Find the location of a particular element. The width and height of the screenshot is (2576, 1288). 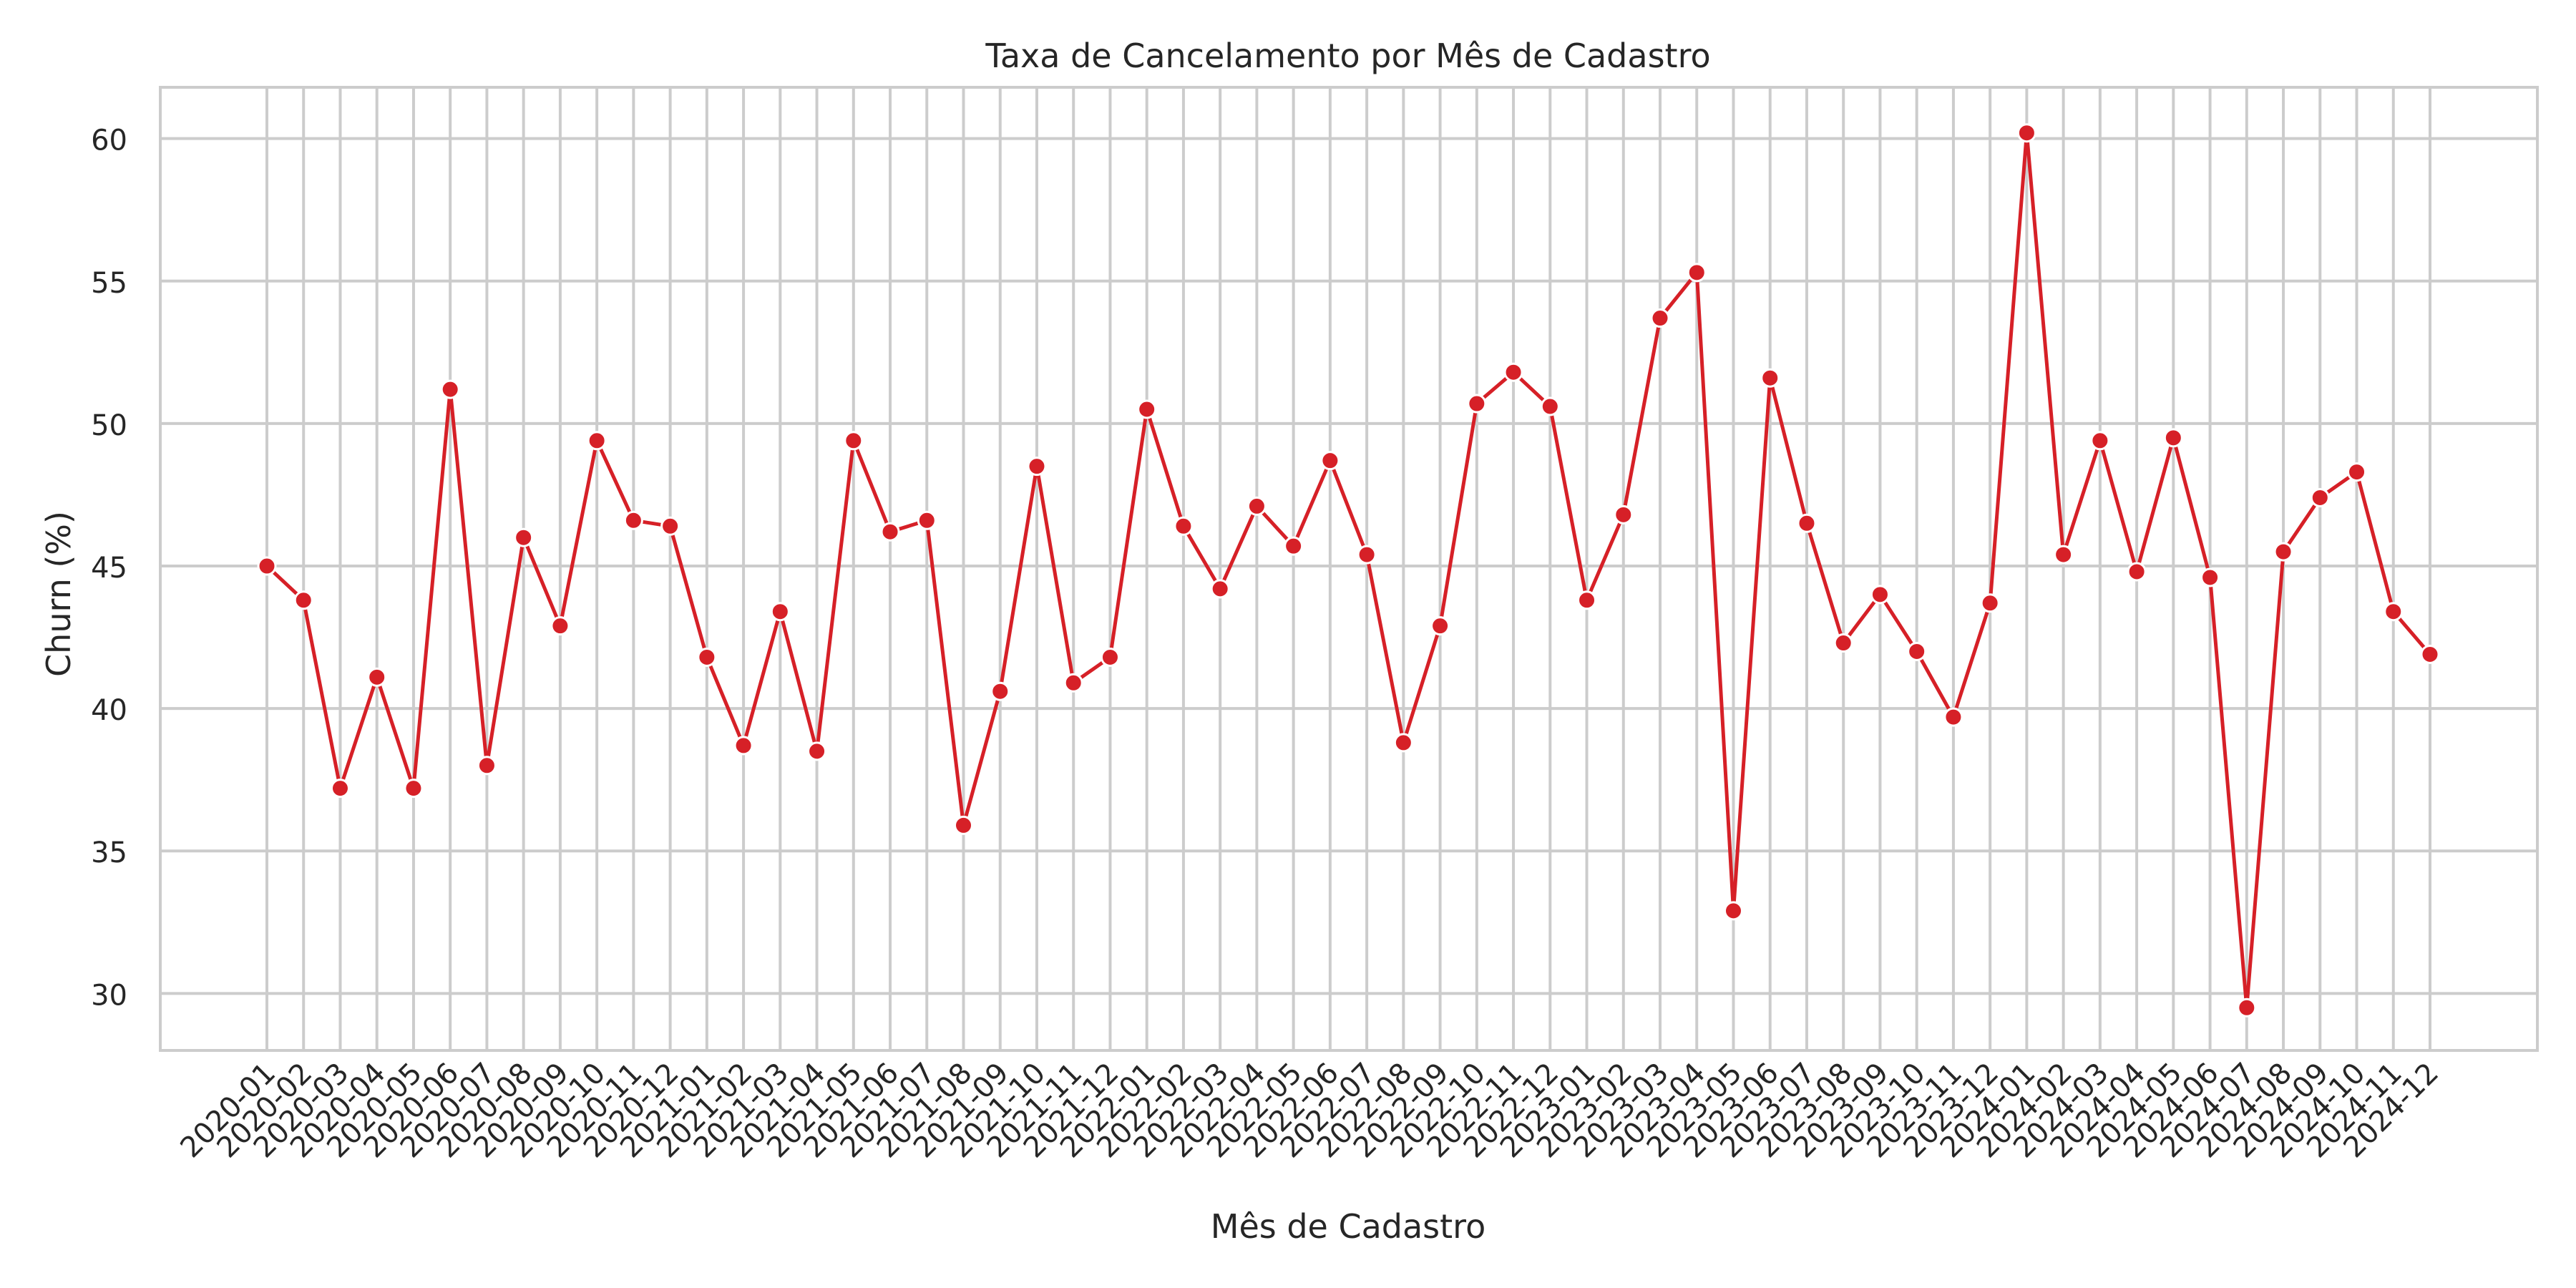

chart-title: Taxa de Cancelamento por Mês de Cadastro is located at coordinates (1347, 55).